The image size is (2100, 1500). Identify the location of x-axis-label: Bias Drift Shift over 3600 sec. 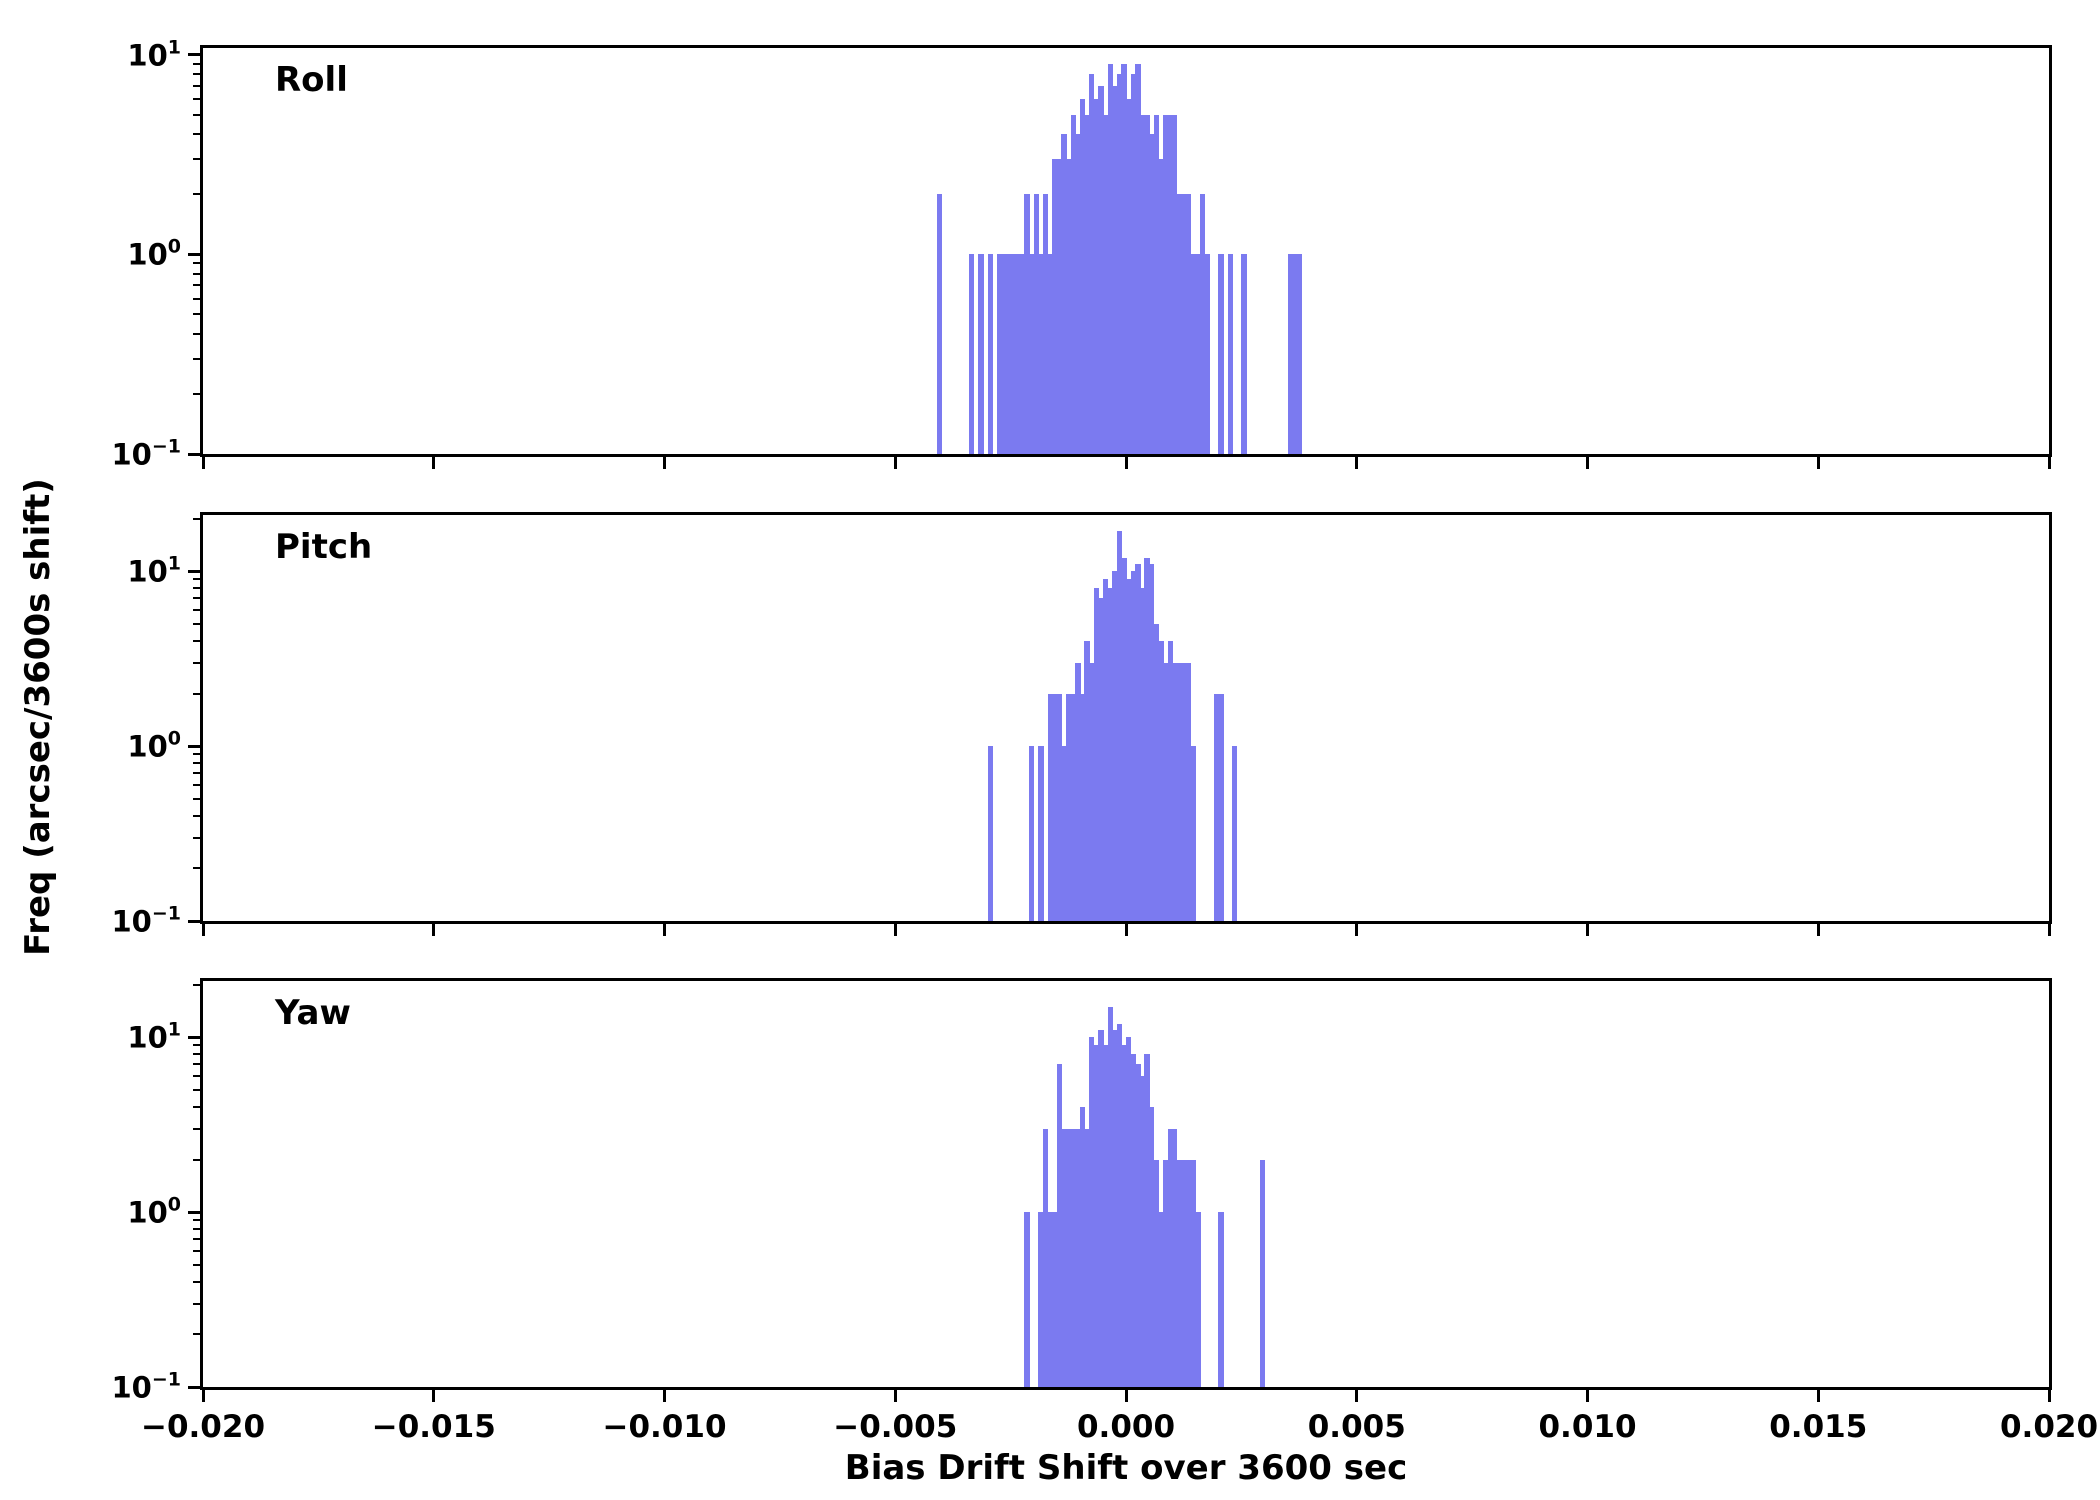
(1126, 1468).